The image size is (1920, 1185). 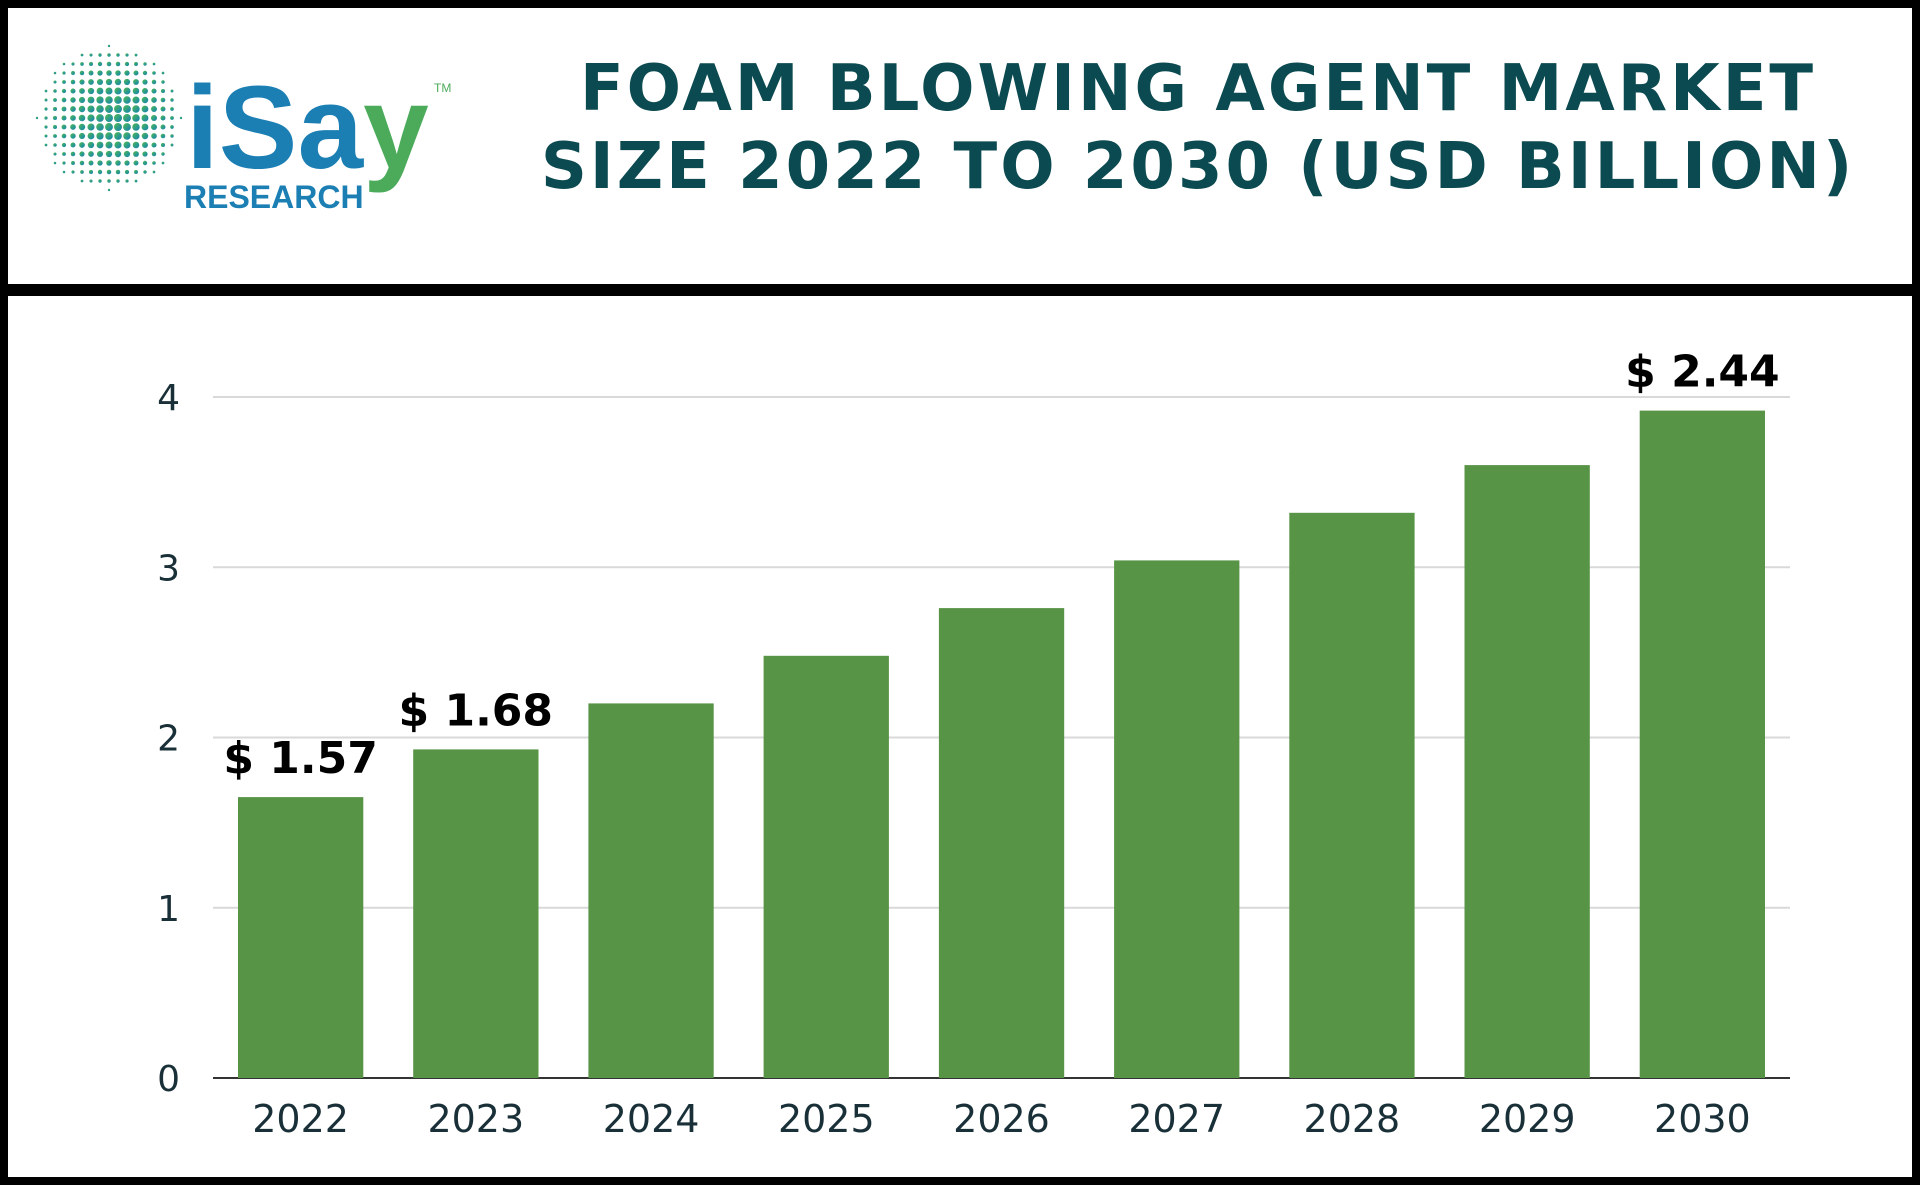 What do you see at coordinates (301, 937) in the screenshot?
I see `bar-2022` at bounding box center [301, 937].